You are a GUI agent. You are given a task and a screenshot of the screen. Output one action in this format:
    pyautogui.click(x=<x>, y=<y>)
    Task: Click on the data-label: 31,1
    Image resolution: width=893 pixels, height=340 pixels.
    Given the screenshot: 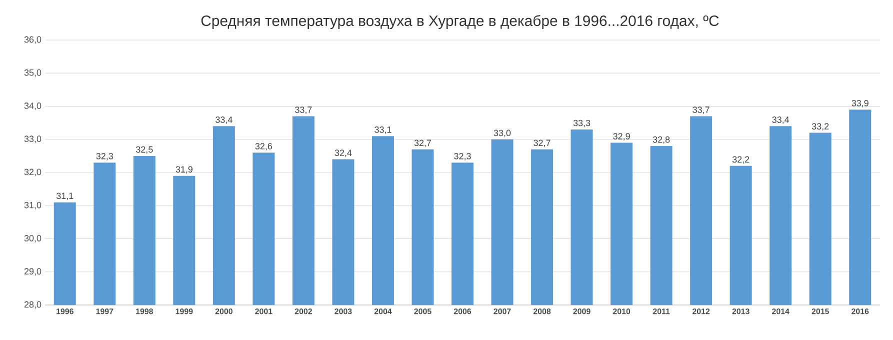 What is the action you would take?
    pyautogui.click(x=65, y=196)
    